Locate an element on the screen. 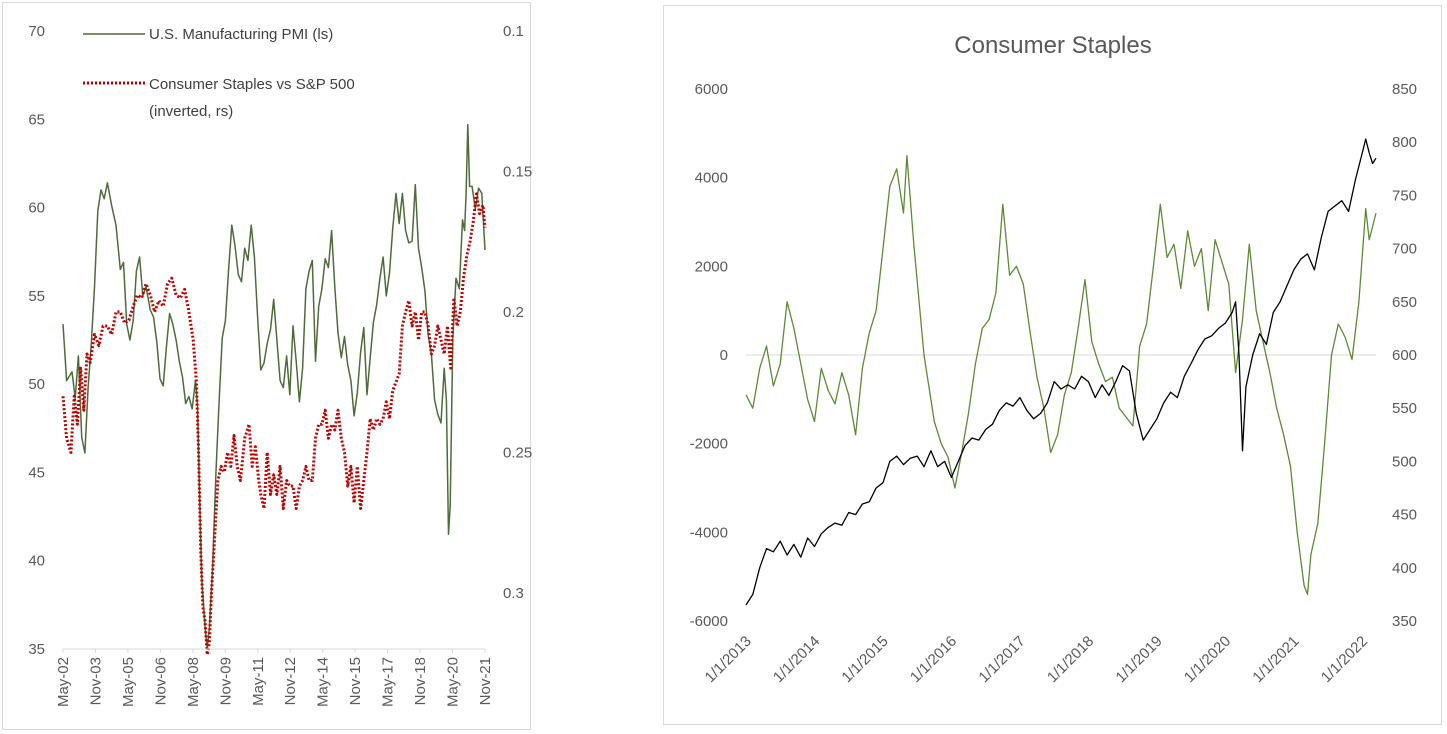 The height and width of the screenshot is (734, 1447). x-tick-label: 1/1/2017 is located at coordinates (1001, 659).